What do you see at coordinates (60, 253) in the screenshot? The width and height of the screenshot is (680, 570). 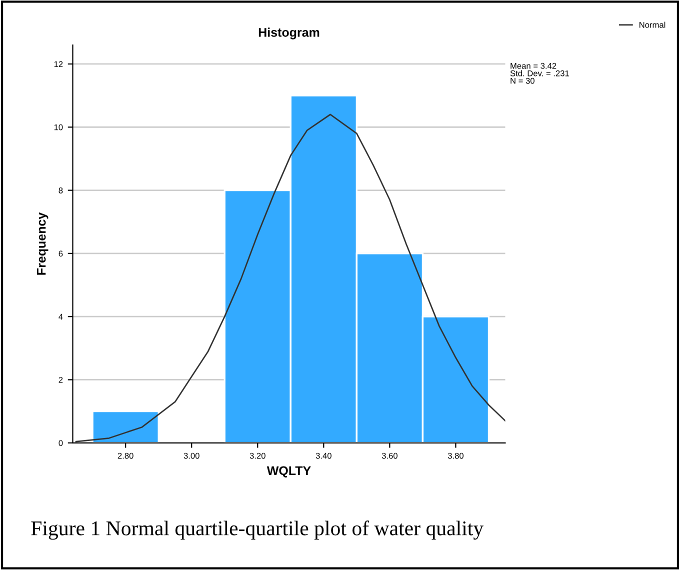 I see `y-tick-label: 6` at bounding box center [60, 253].